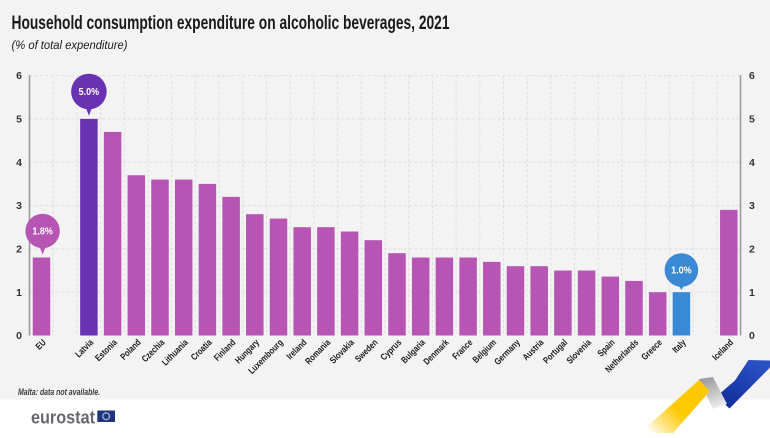 Image resolution: width=770 pixels, height=438 pixels. Describe the element at coordinates (681, 271) in the screenshot. I see `svg-text: 1.0%` at that location.